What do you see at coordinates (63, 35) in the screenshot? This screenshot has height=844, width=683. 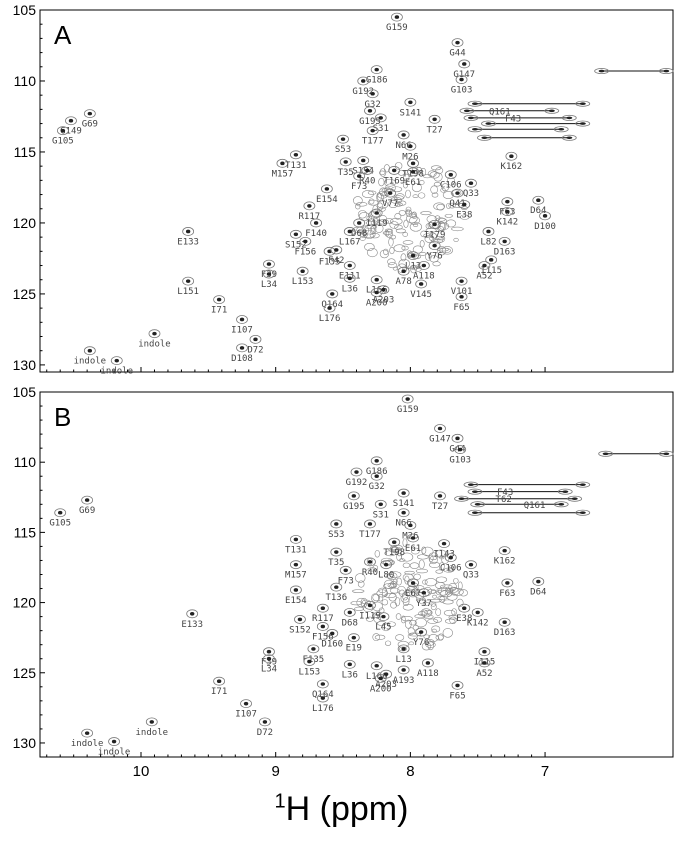 I see `panel-a-letter: A` at bounding box center [63, 35].